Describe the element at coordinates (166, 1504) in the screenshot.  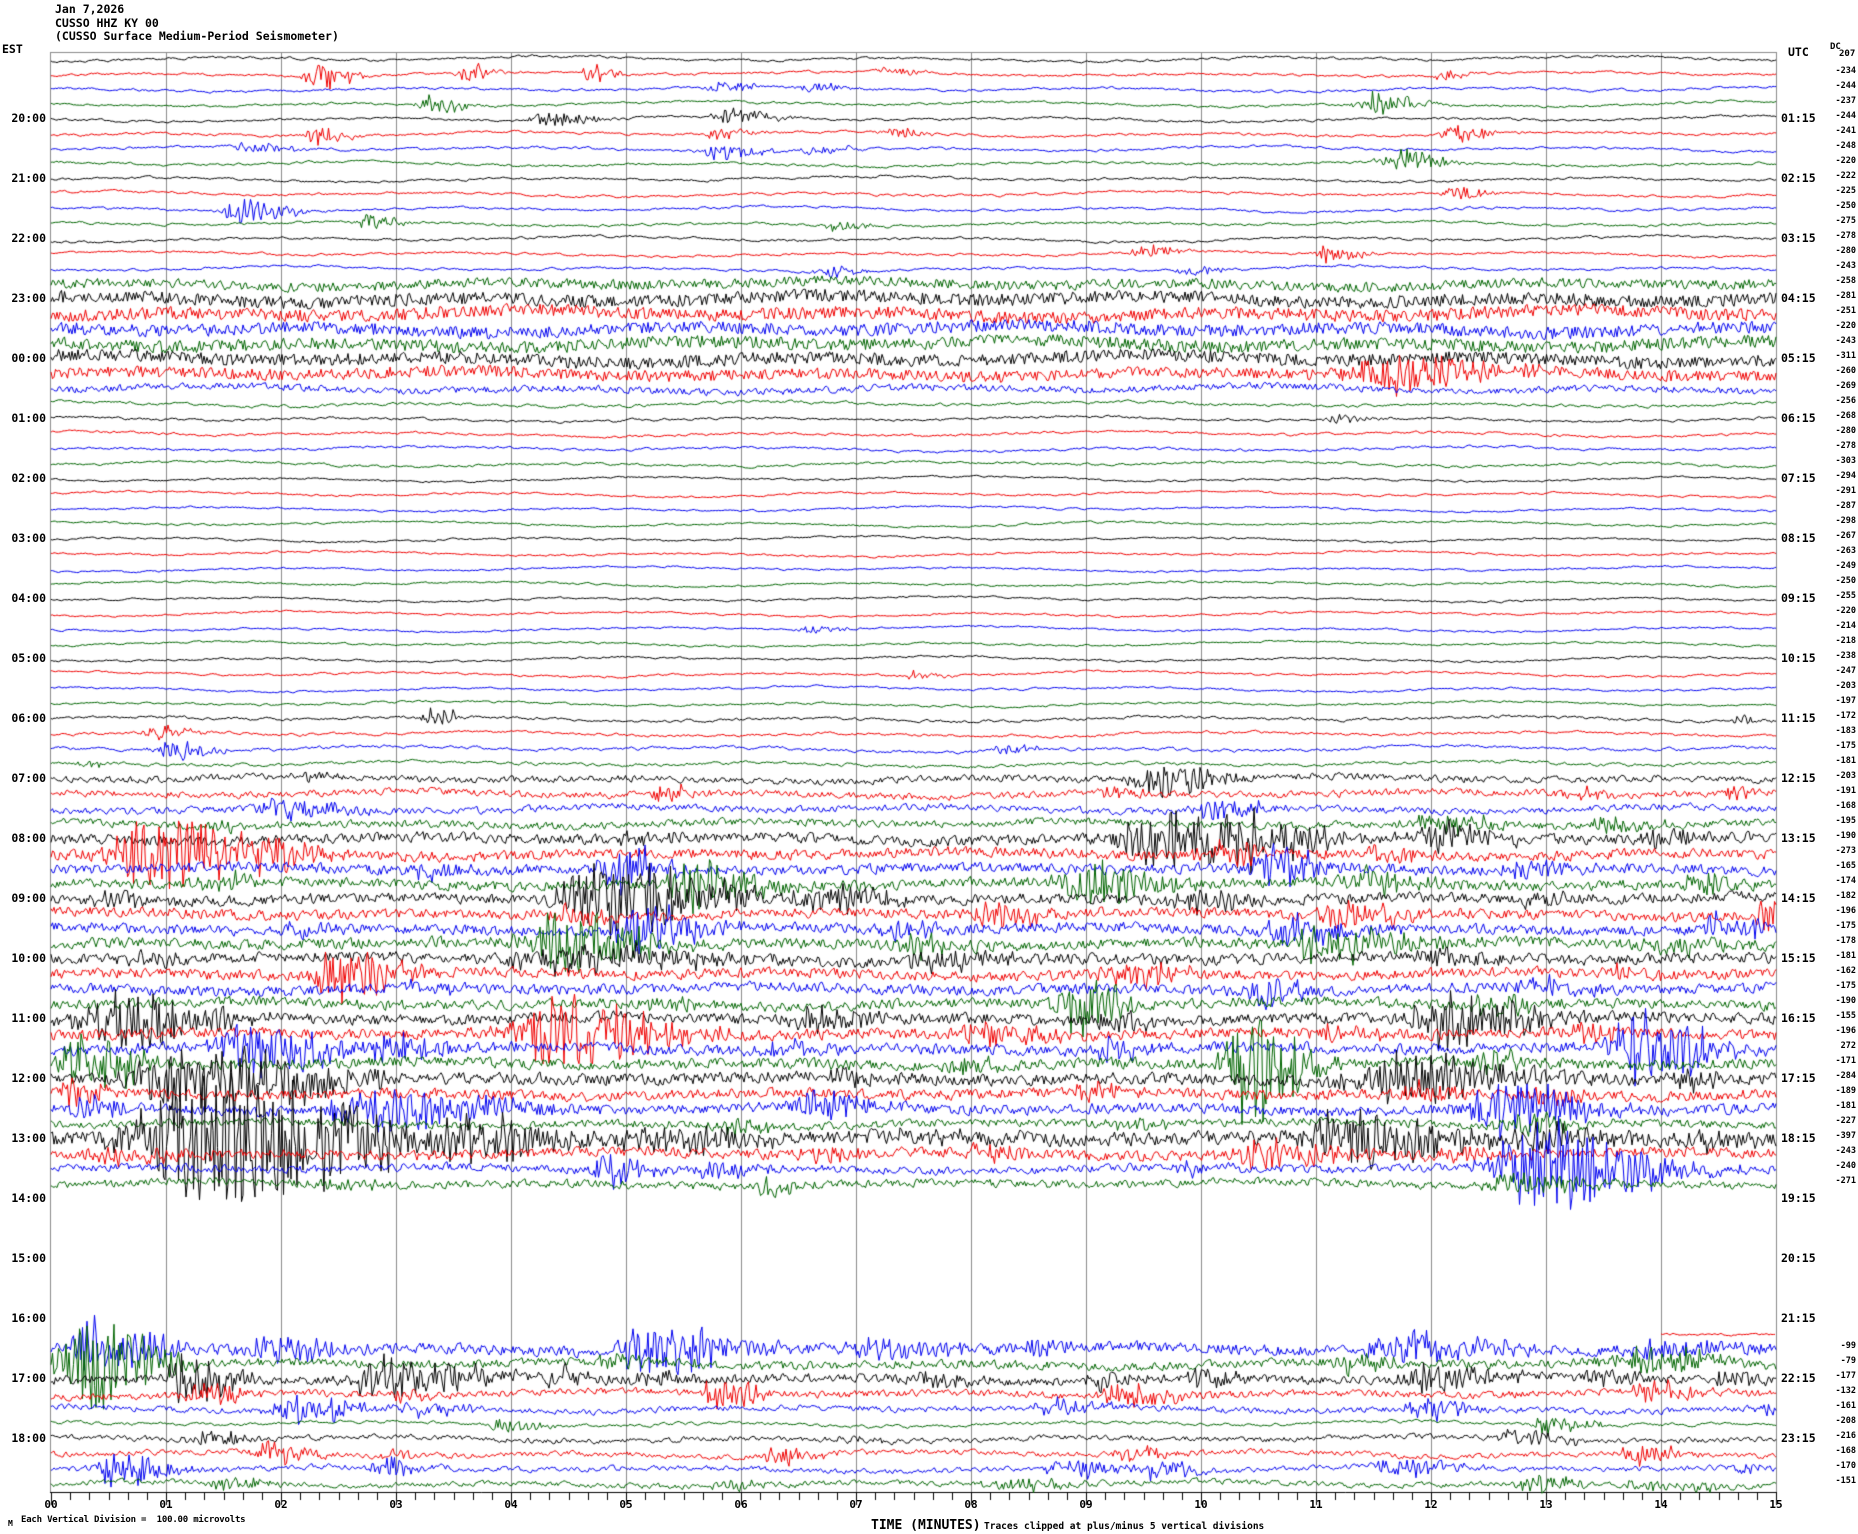
I see `x-axis-tick-label: 01` at that location.